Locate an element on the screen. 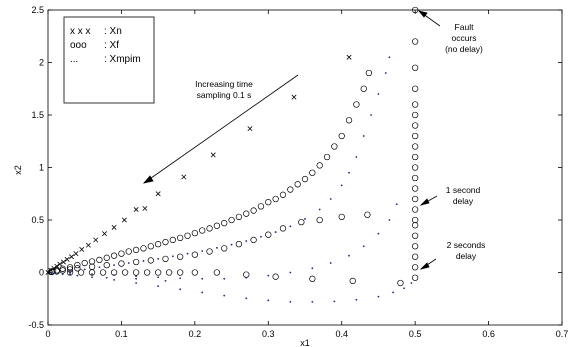  delay1-arrowhead is located at coordinates (424, 202).